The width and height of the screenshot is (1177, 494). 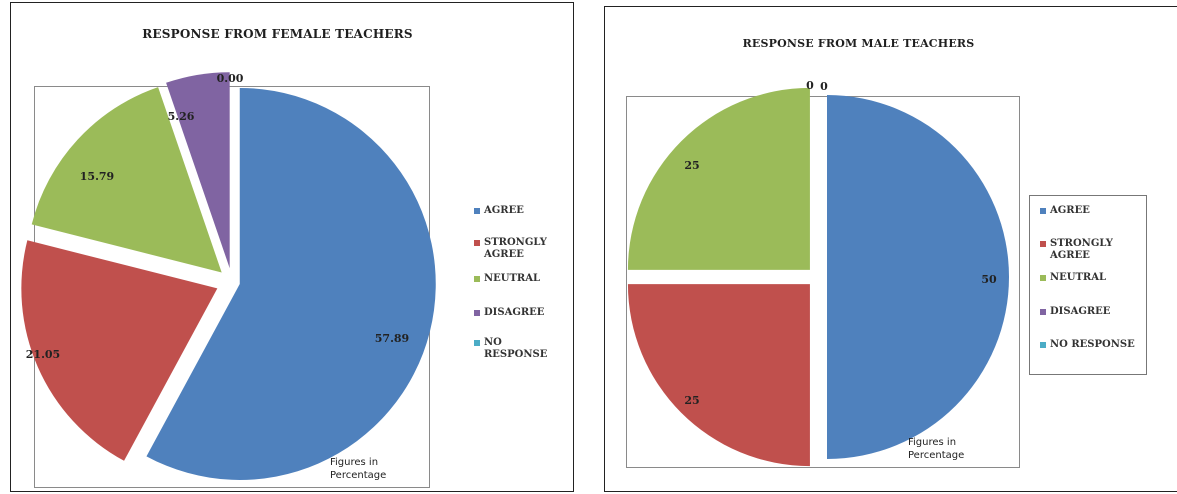 What do you see at coordinates (512, 278) in the screenshot?
I see `female-legend-label-neutral: NEUTRAL` at bounding box center [512, 278].